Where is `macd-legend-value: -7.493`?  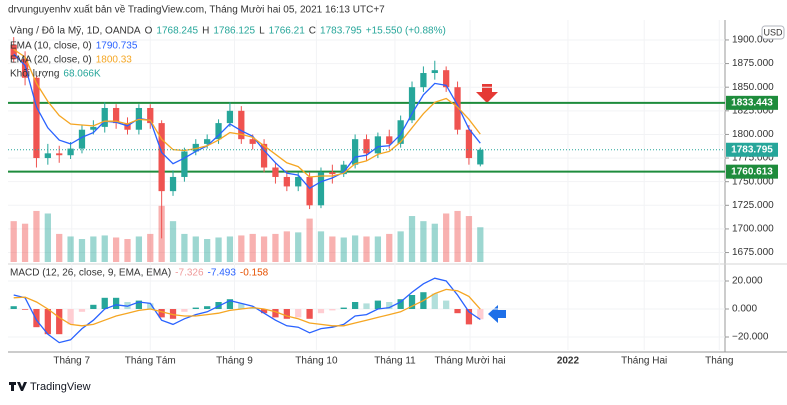
macd-legend-value: -7.493 is located at coordinates (222, 273).